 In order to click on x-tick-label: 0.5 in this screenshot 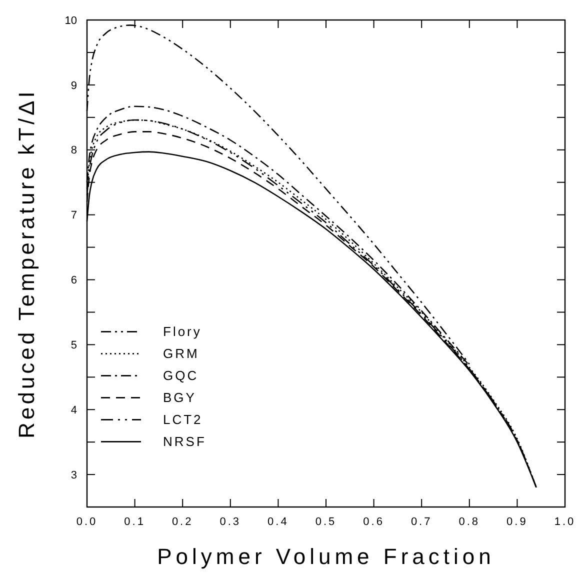, I will do `click(326, 522)`.